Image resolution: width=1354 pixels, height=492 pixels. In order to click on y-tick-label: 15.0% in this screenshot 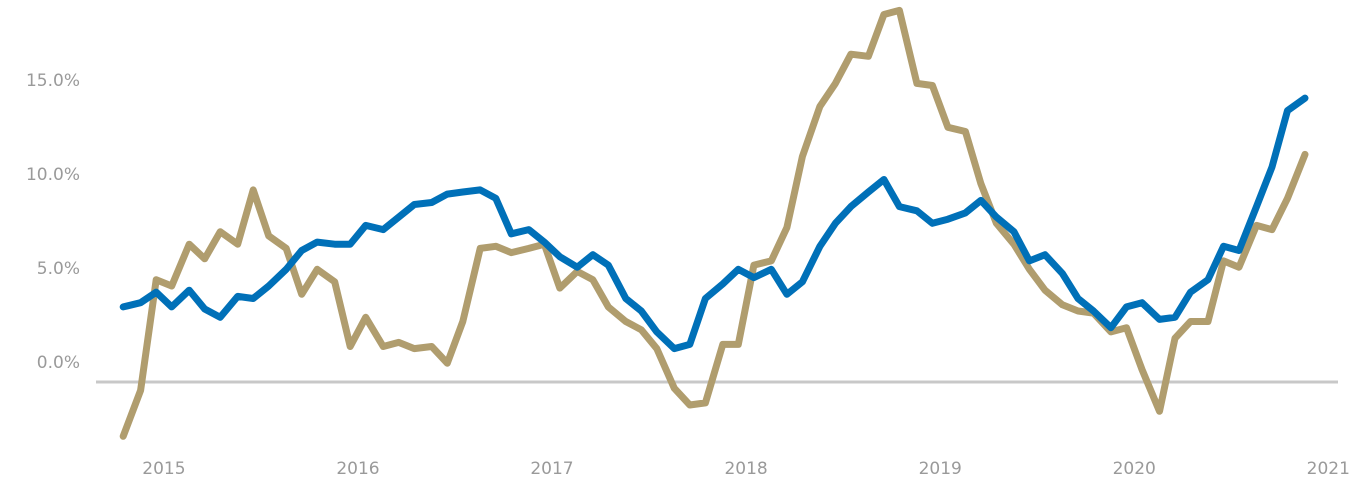, I will do `click(53, 81)`.